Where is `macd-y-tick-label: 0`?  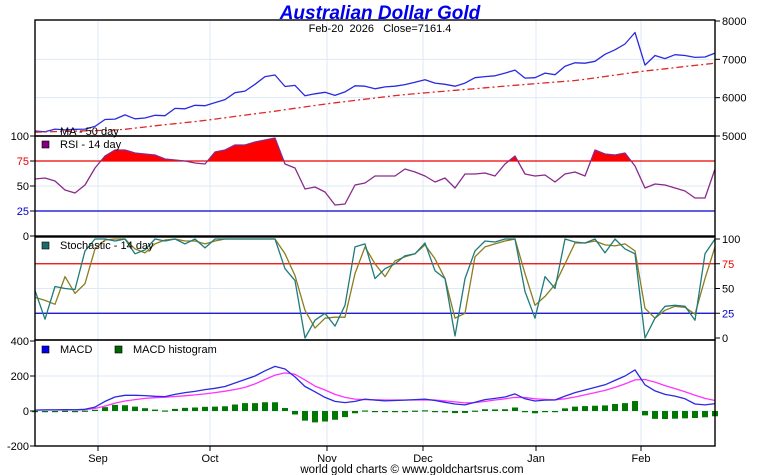 macd-y-tick-label: 0 is located at coordinates (26, 412).